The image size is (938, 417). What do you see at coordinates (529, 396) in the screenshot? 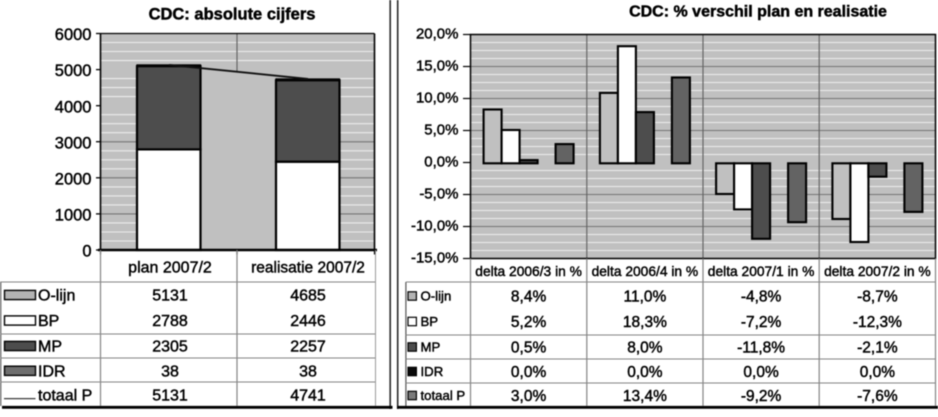
I see `svg-text: 3,0%` at bounding box center [529, 396].